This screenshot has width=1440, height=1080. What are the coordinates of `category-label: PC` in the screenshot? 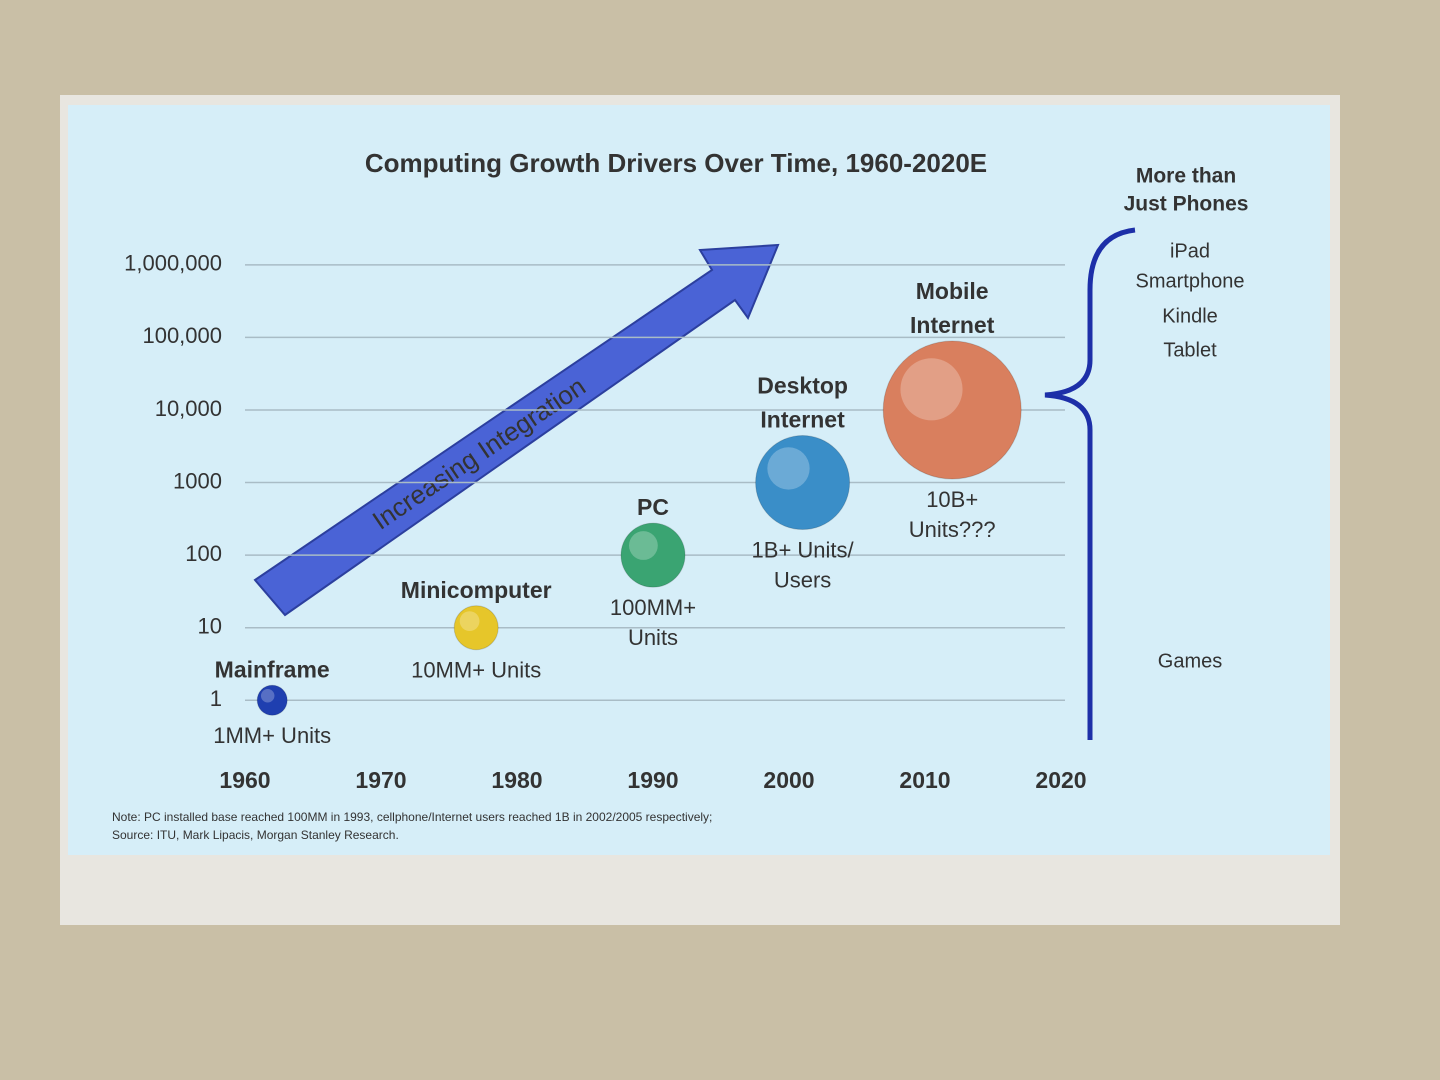 It's located at (653, 507).